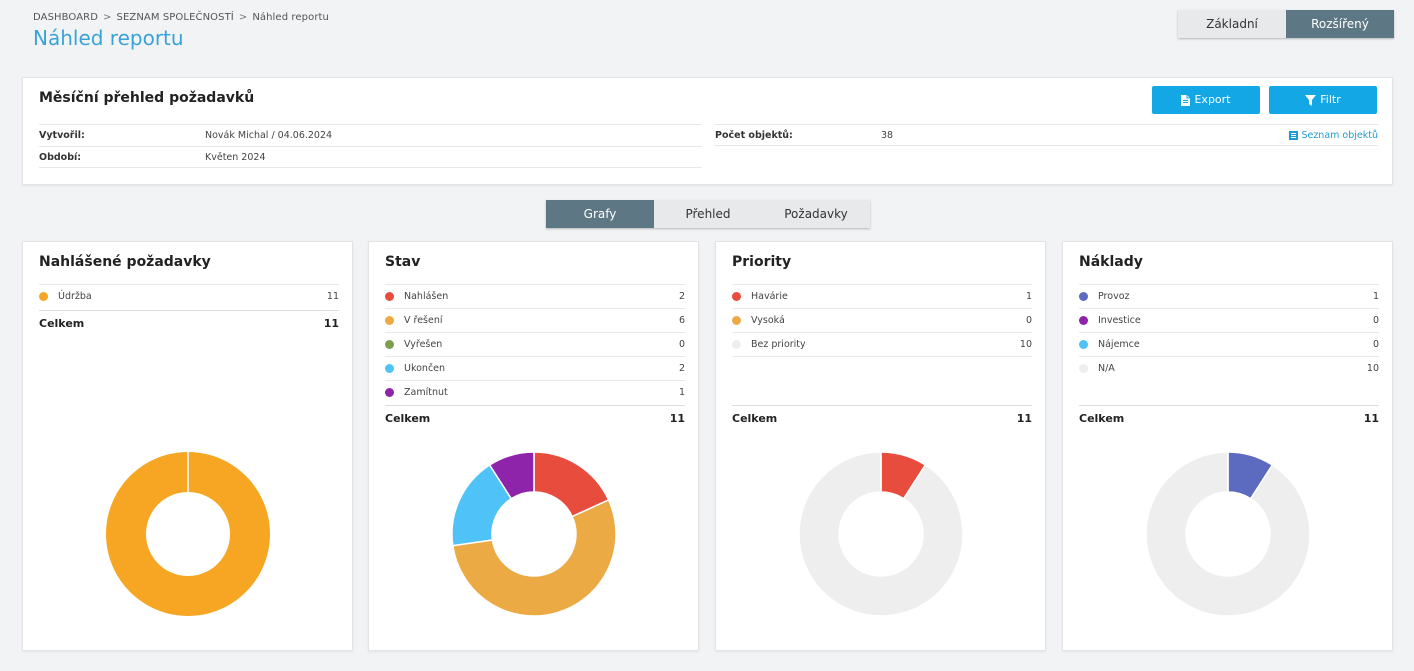 The image size is (1414, 671). I want to click on legend-item: Ukončen 2, so click(535, 368).